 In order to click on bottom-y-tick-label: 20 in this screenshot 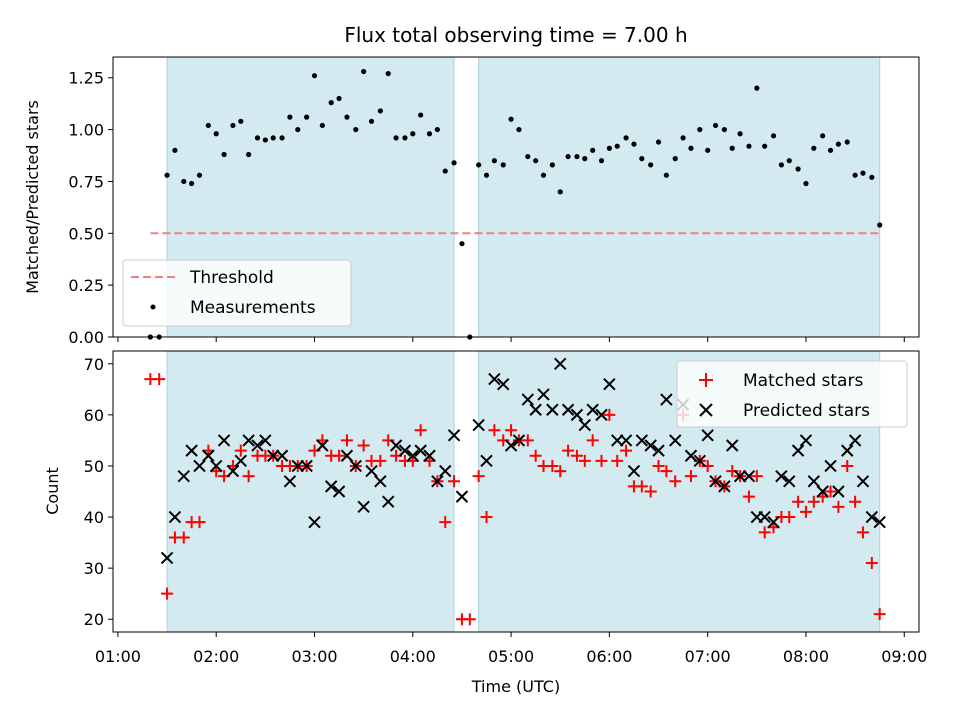, I will do `click(94, 619)`.